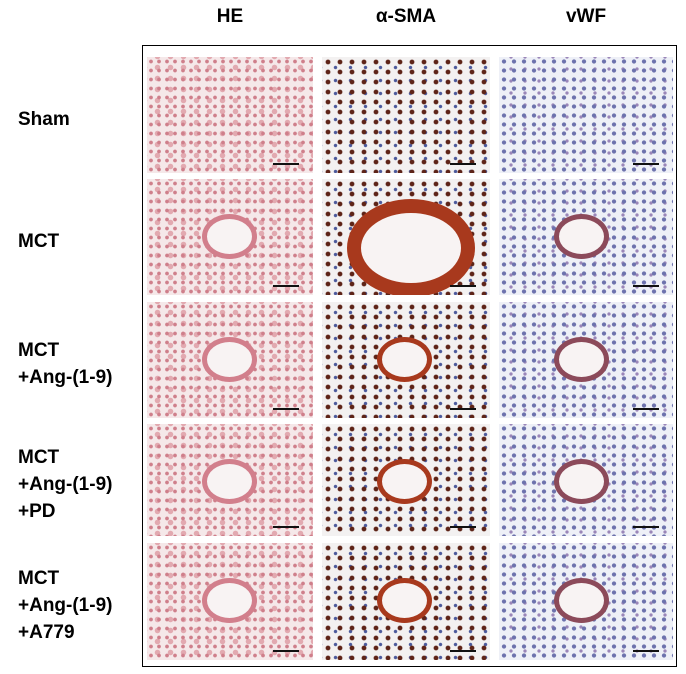  What do you see at coordinates (46, 632) in the screenshot?
I see `row-label: +A779` at bounding box center [46, 632].